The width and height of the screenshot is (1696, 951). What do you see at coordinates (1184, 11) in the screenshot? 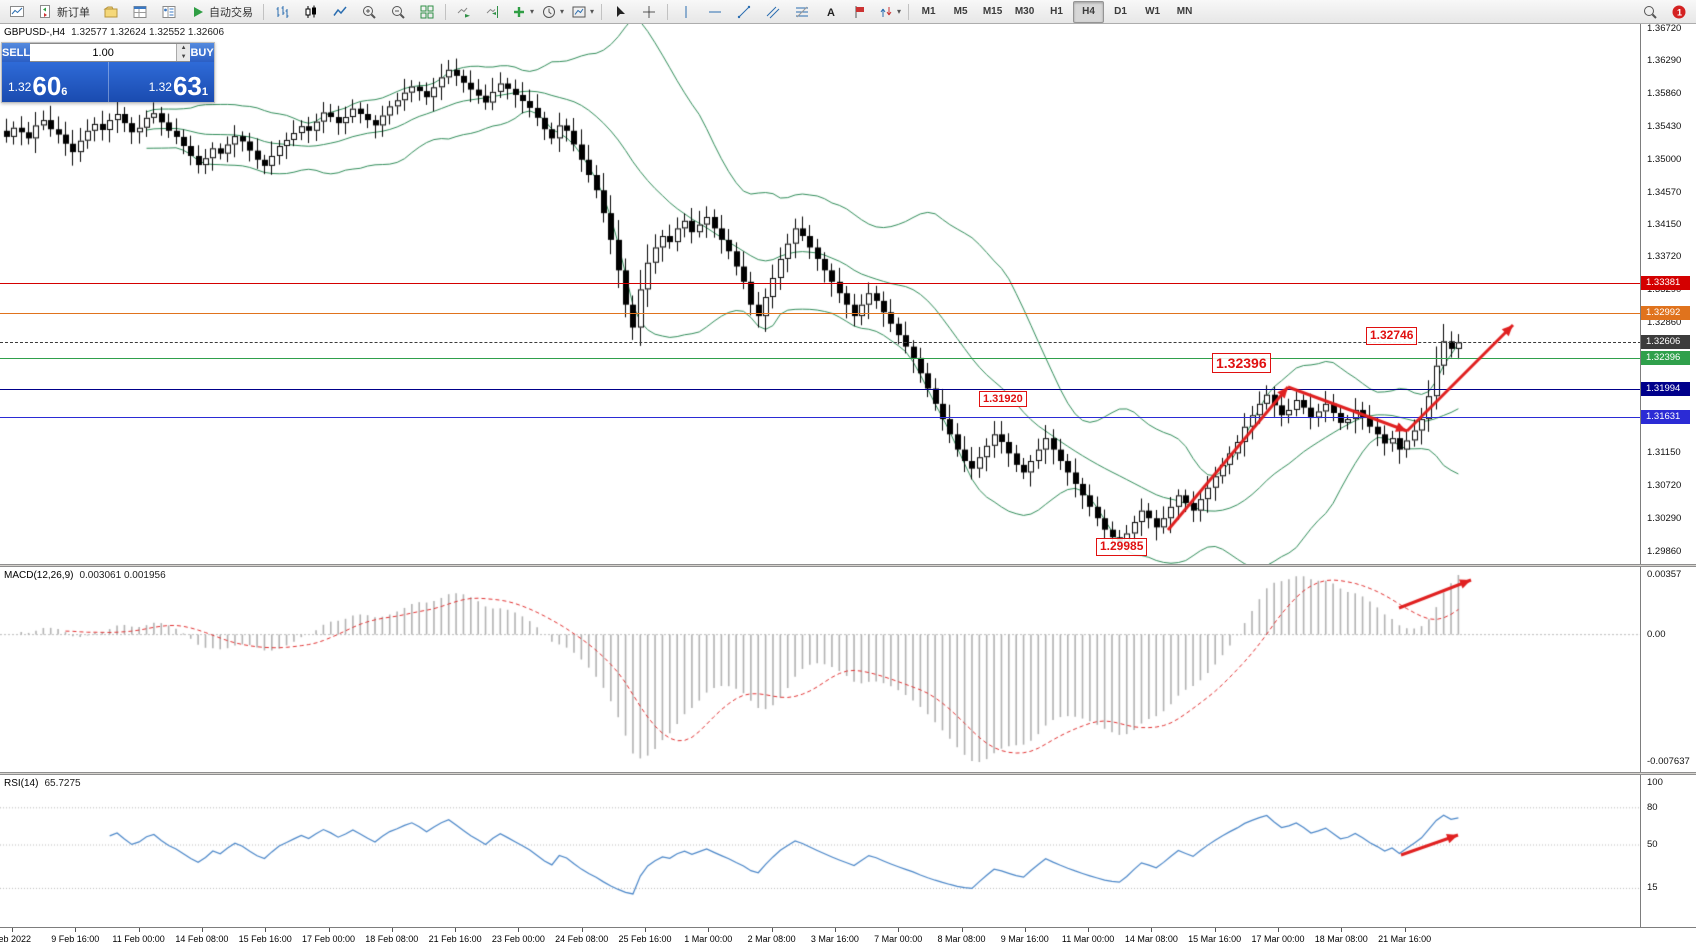
I see `timeframe-mn-button: MN` at bounding box center [1184, 11].